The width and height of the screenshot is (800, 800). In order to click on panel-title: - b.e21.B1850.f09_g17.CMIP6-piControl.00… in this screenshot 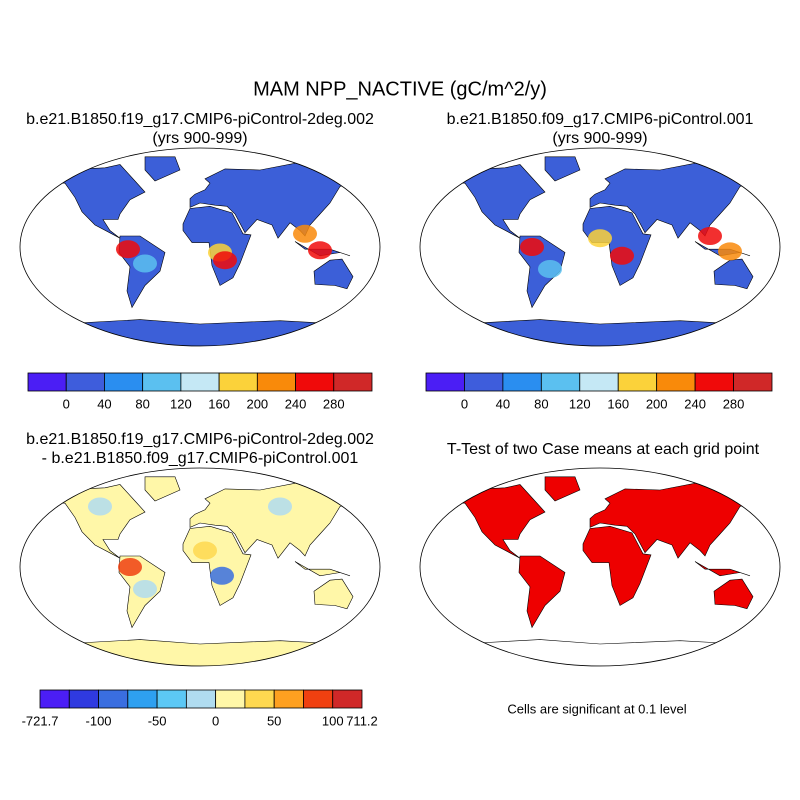, I will do `click(200, 458)`.